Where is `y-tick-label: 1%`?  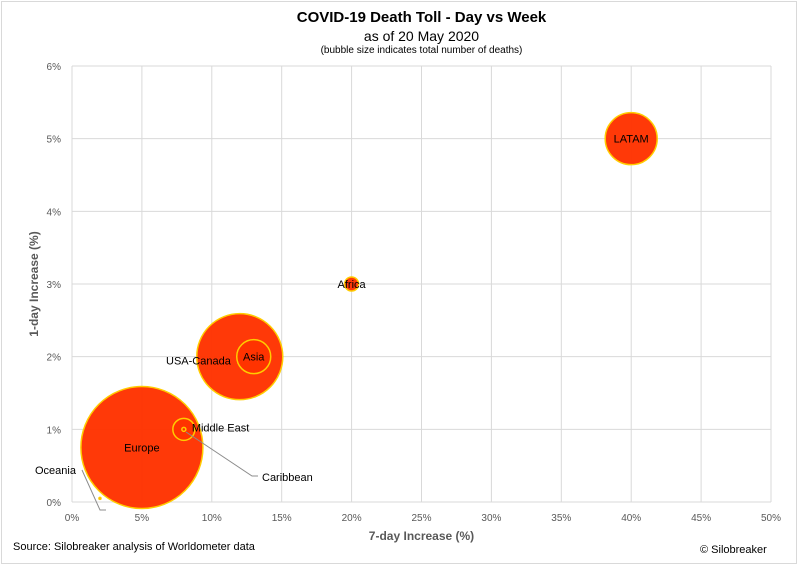 y-tick-label: 1% is located at coordinates (54, 430).